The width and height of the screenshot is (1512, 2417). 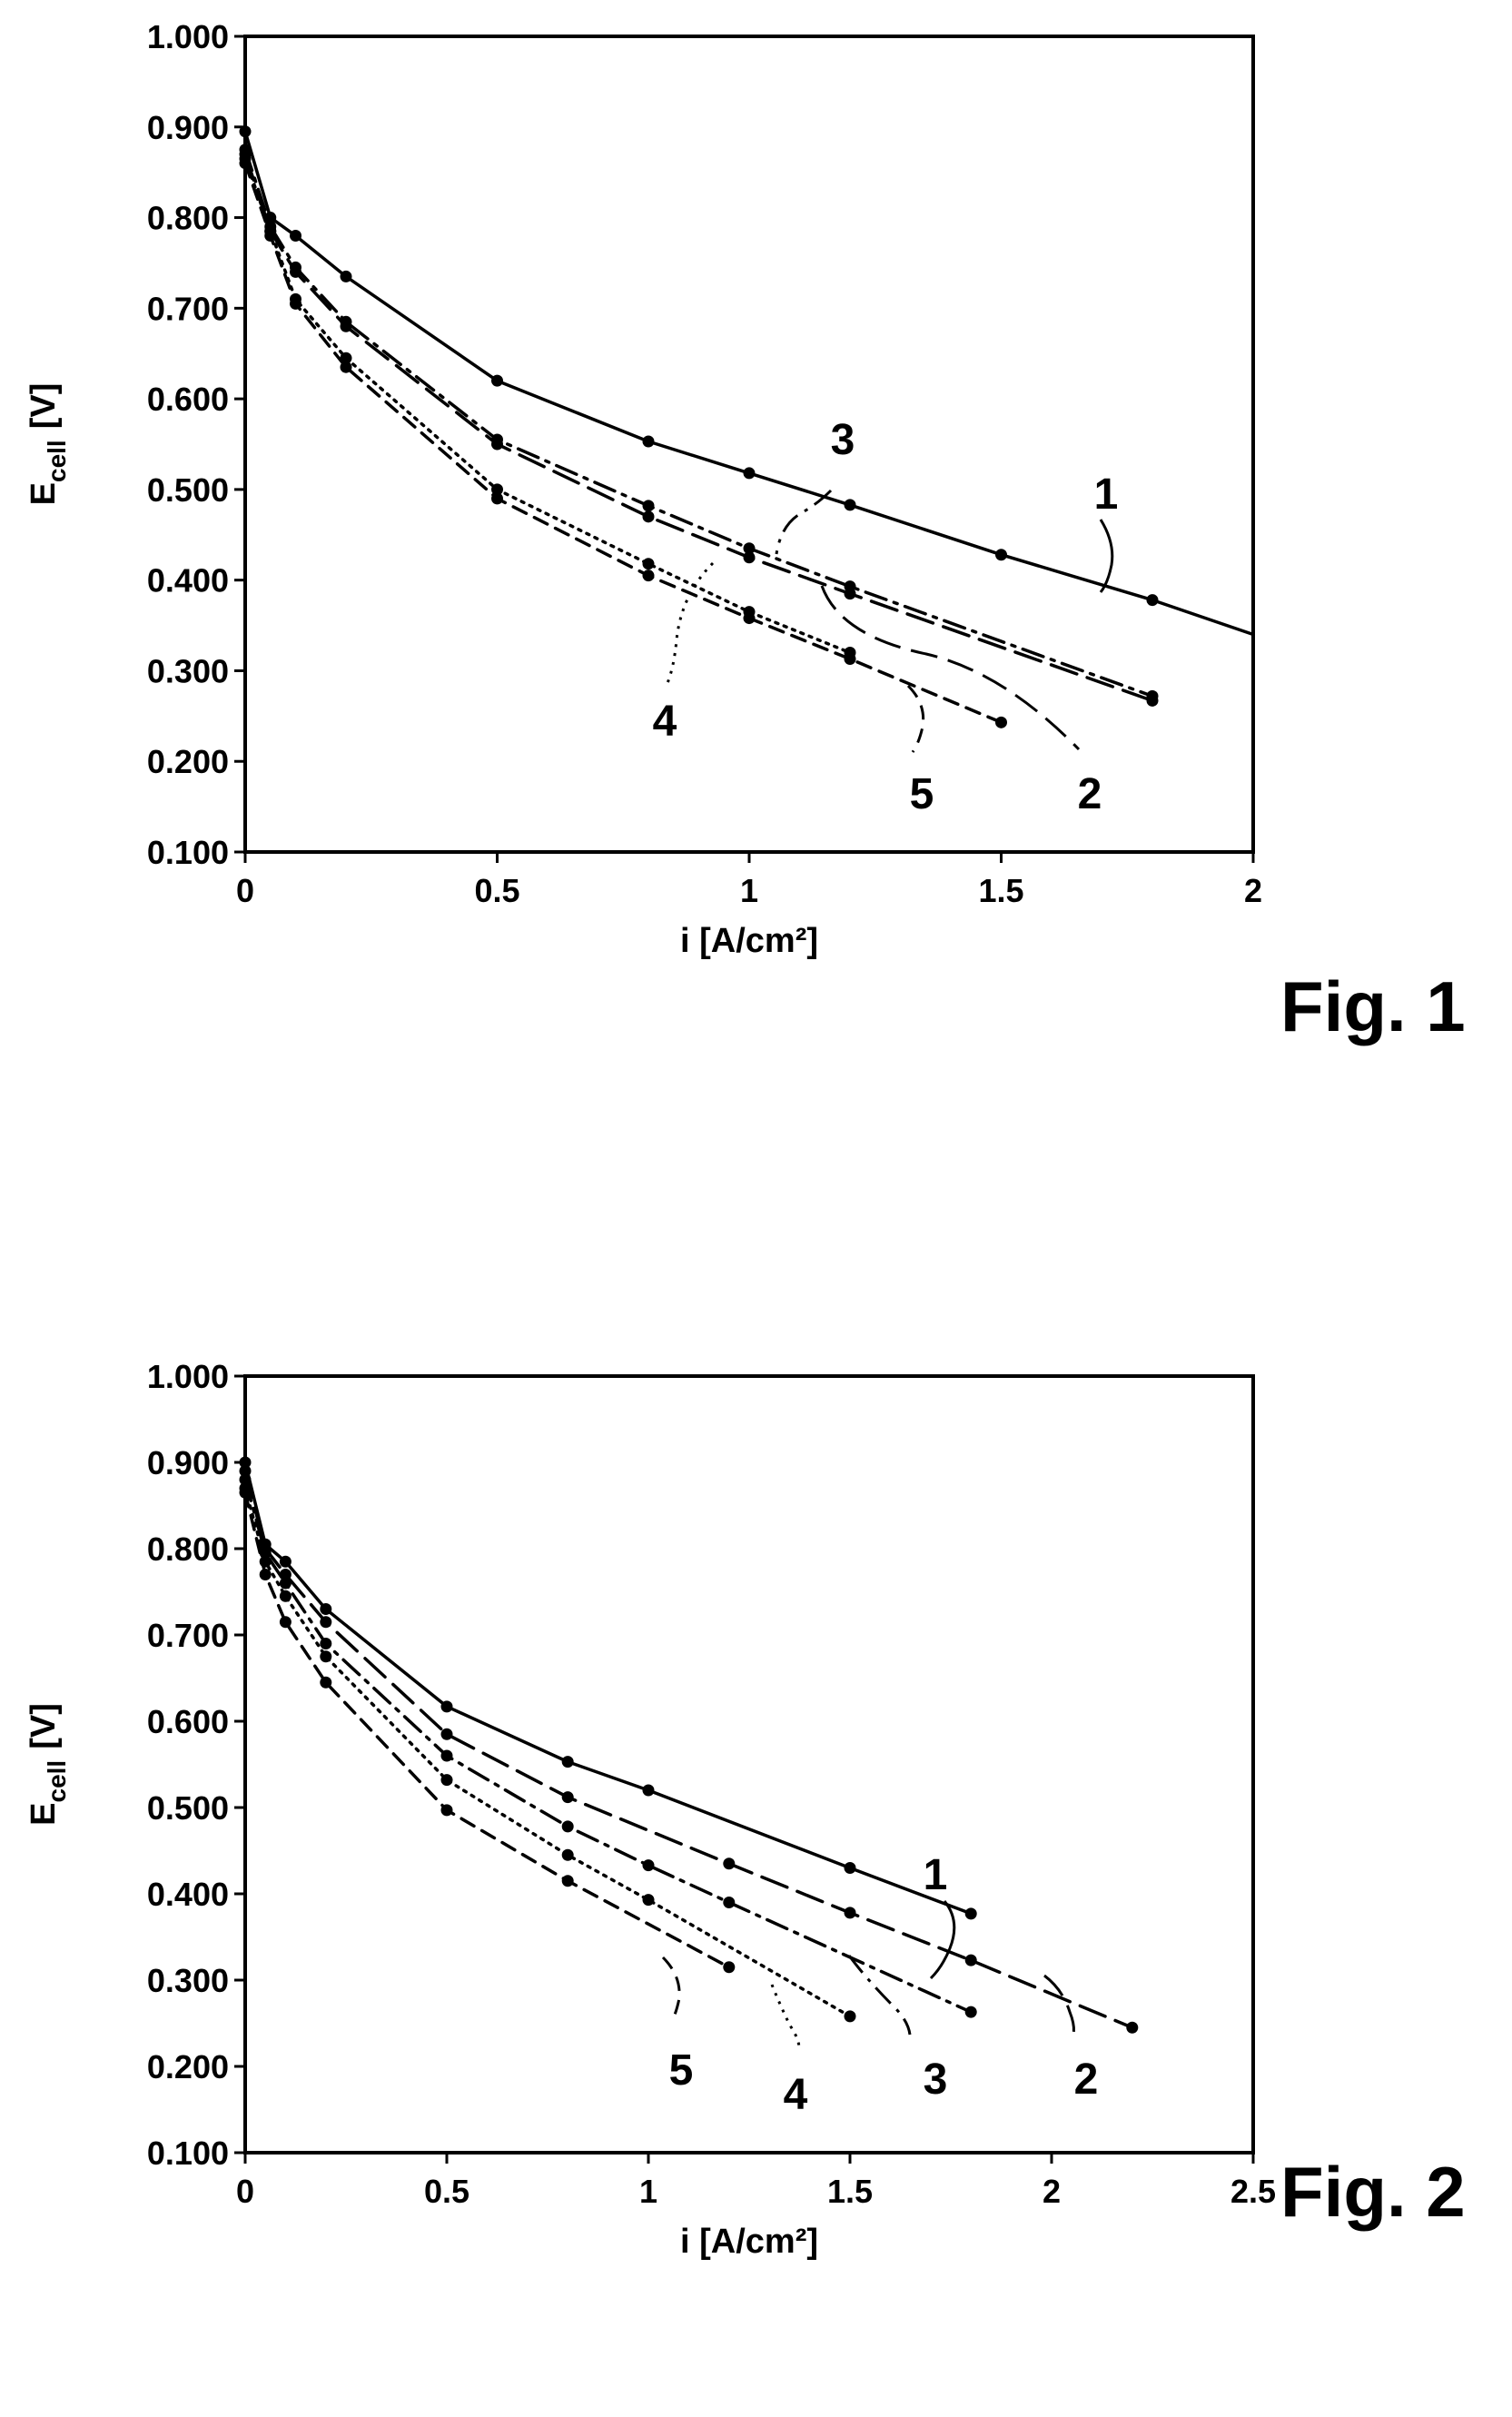 What do you see at coordinates (245, 2191) in the screenshot?
I see `x-tick-label: 0` at bounding box center [245, 2191].